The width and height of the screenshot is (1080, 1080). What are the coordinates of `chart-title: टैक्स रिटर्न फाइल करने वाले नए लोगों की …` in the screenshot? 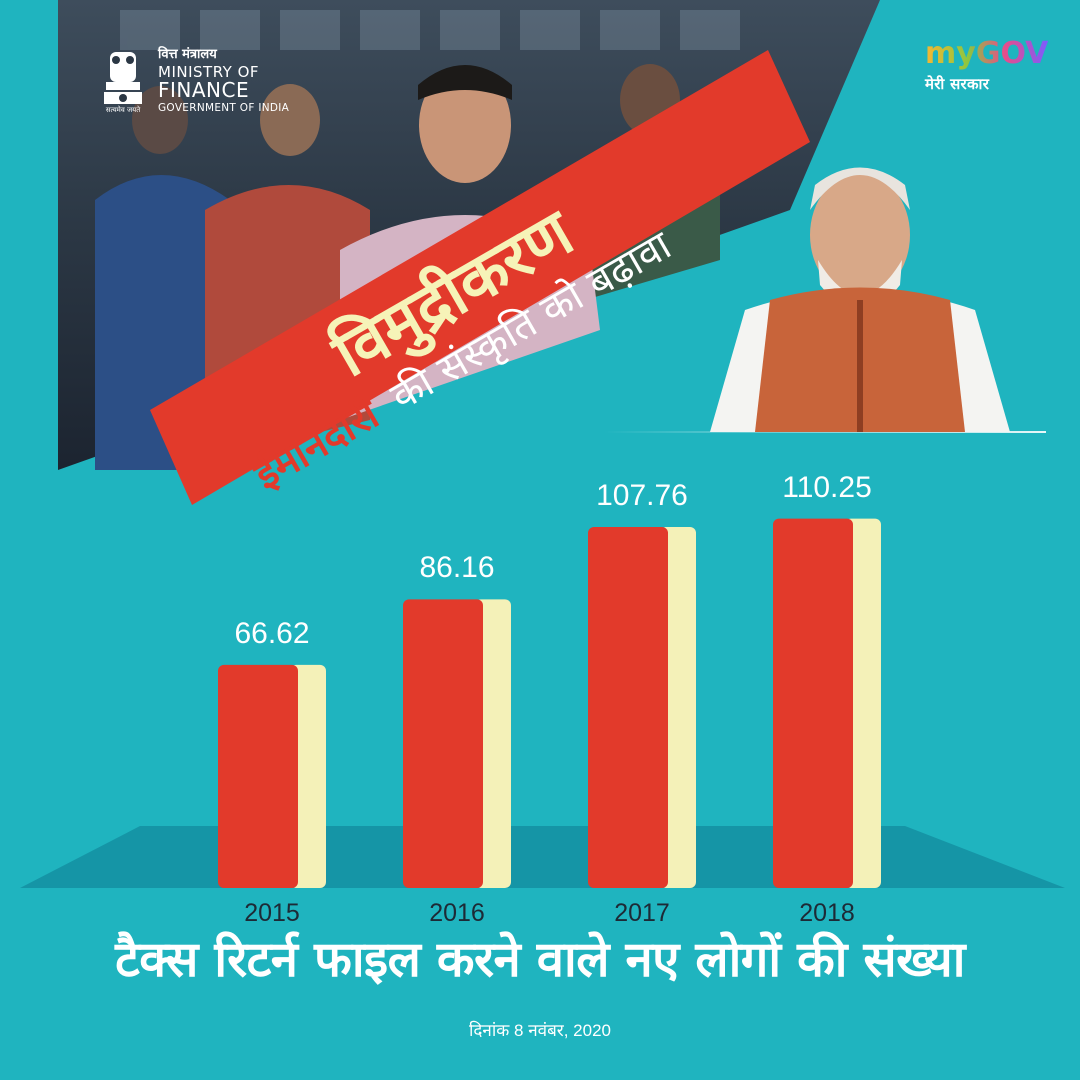 It's located at (540, 959).